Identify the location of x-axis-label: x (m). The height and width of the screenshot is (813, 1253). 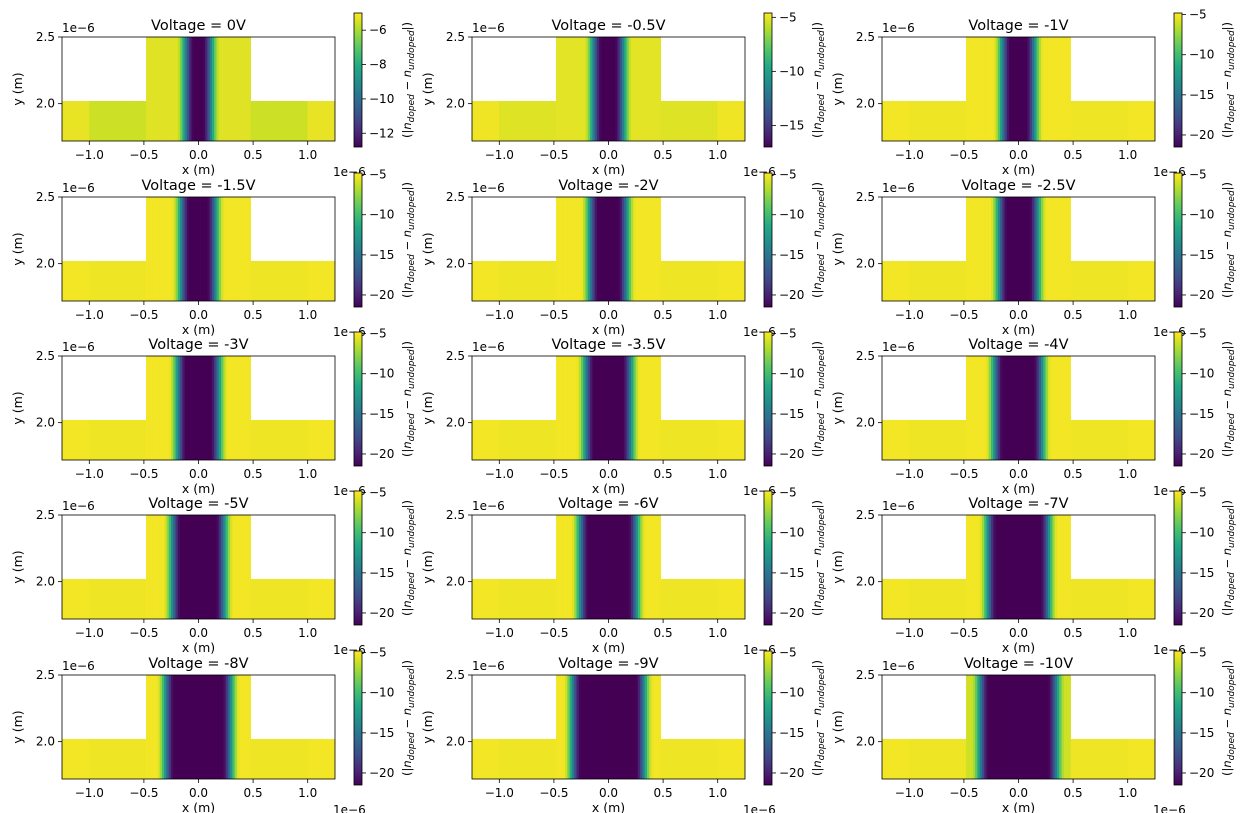
(608, 806).